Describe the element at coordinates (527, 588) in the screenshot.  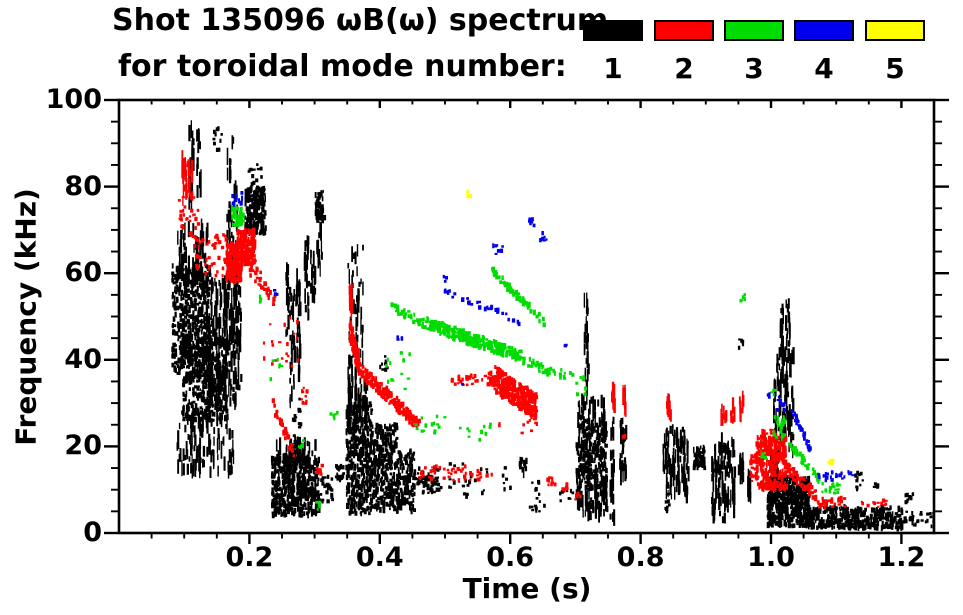
I see `x-axis-title: Time (s)` at that location.